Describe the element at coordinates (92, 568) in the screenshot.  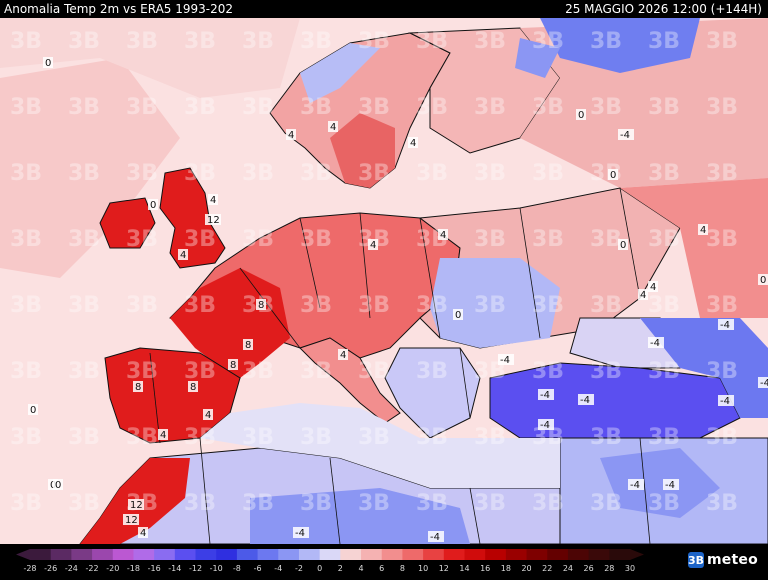
I see `legend-tick-label: -22` at that location.